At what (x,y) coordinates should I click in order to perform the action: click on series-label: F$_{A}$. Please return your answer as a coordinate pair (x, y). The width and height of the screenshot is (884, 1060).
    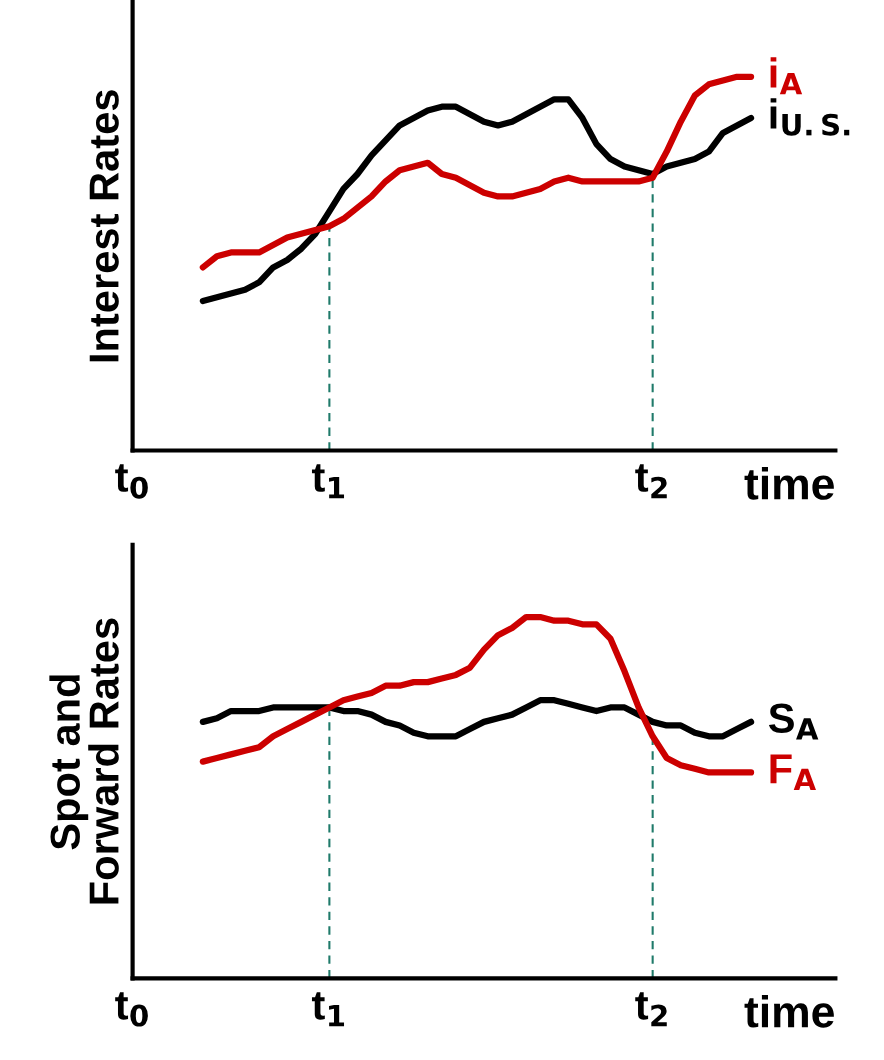
    Looking at the image, I should click on (793, 772).